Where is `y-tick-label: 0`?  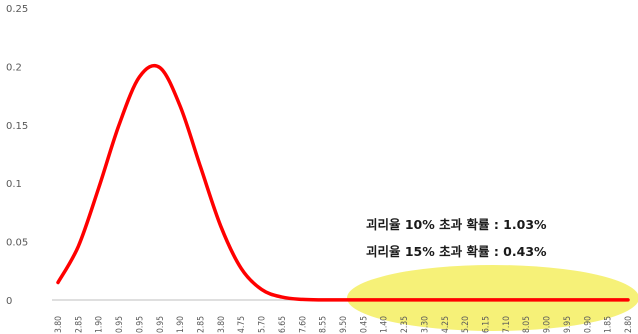 y-tick-label: 0 is located at coordinates (9, 301).